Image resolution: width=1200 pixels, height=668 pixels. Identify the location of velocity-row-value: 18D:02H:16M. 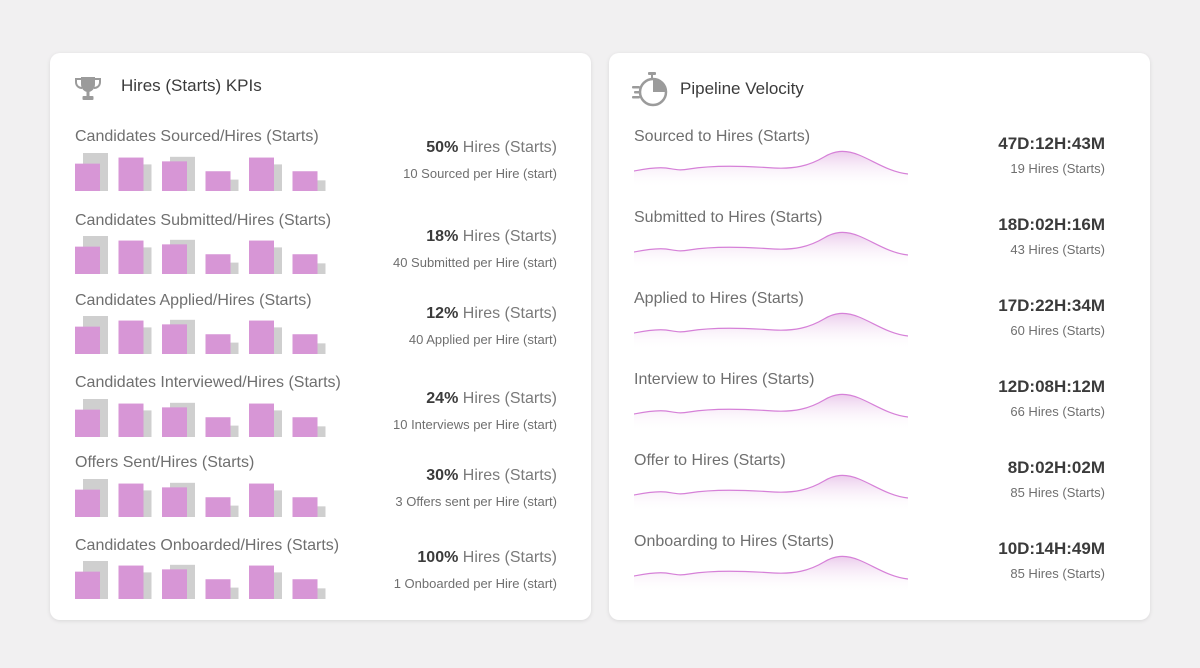
(1051, 224).